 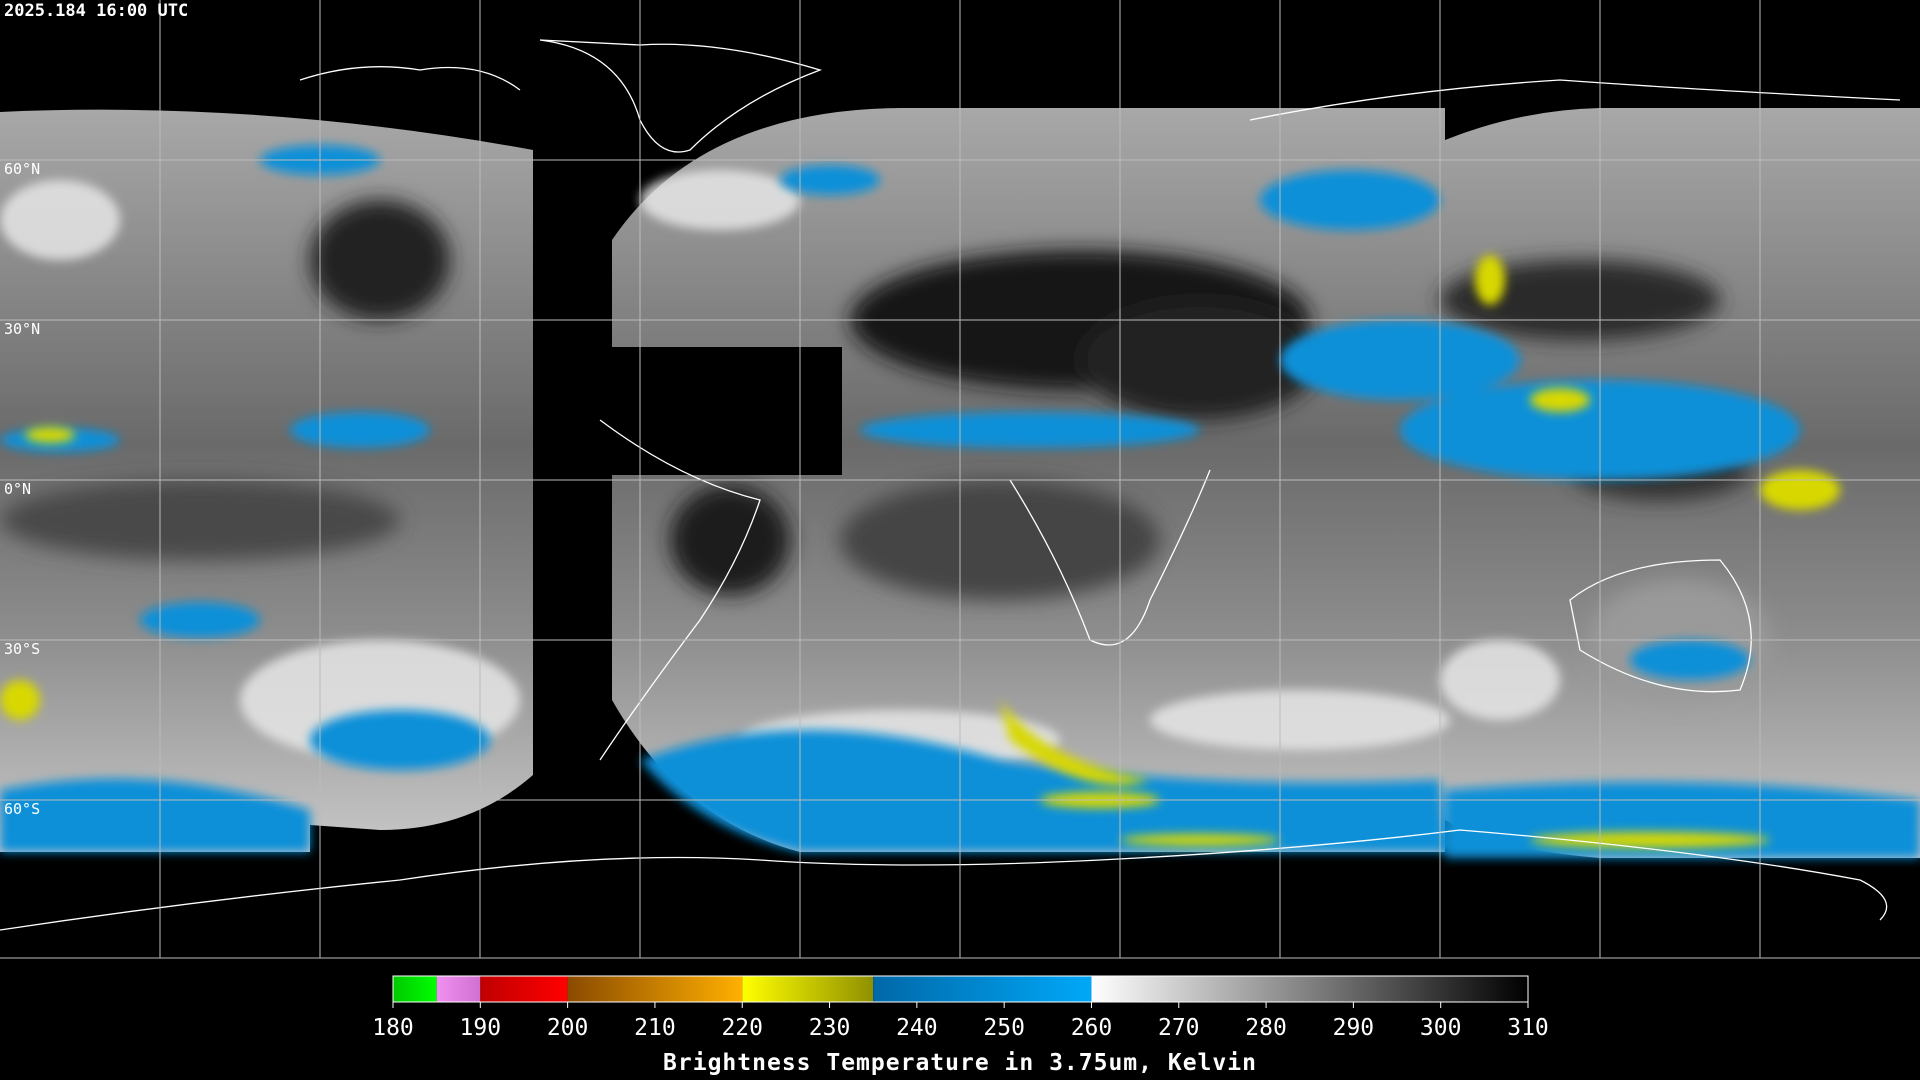 What do you see at coordinates (1528, 1028) in the screenshot?
I see `colorbar-tick-label: 310` at bounding box center [1528, 1028].